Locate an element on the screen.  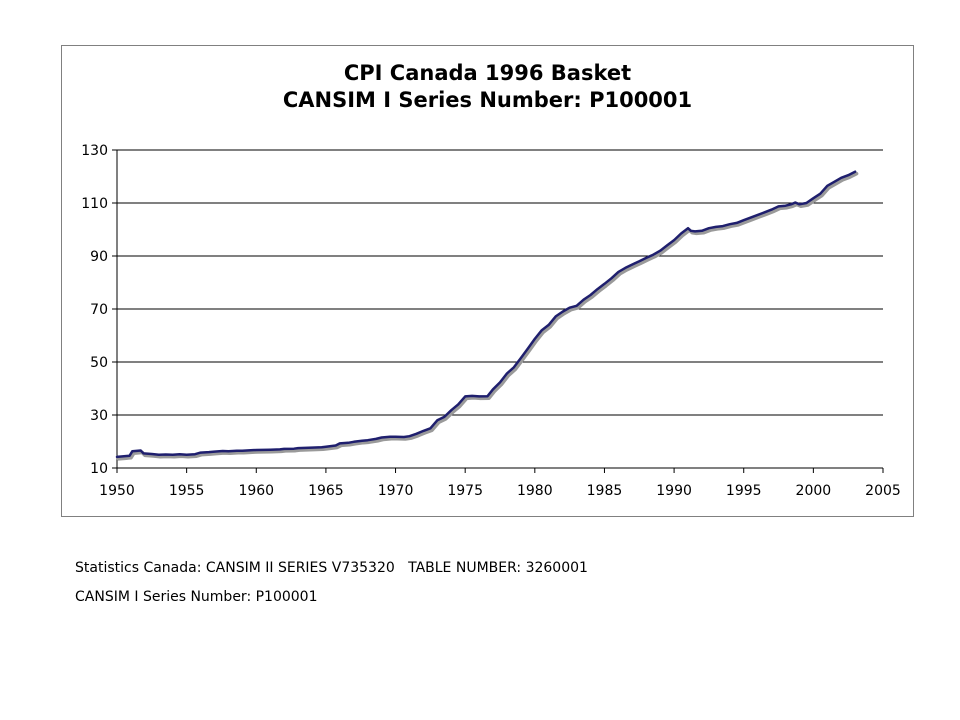
x-tick-label-1995: 1995 is located at coordinates (744, 491).